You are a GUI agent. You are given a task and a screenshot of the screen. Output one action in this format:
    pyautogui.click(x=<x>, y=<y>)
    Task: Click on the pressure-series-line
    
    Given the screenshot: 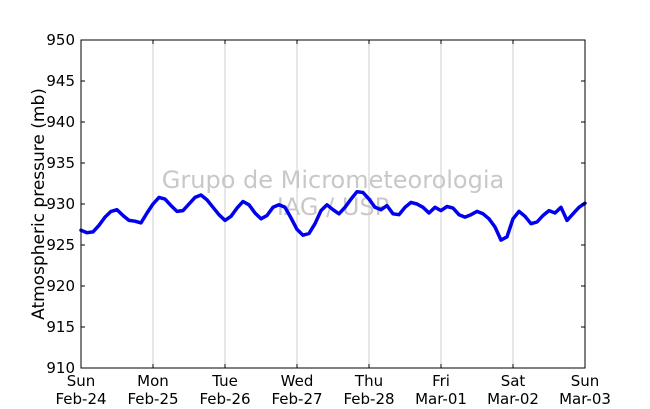 What is the action you would take?
    pyautogui.click(x=333, y=215)
    